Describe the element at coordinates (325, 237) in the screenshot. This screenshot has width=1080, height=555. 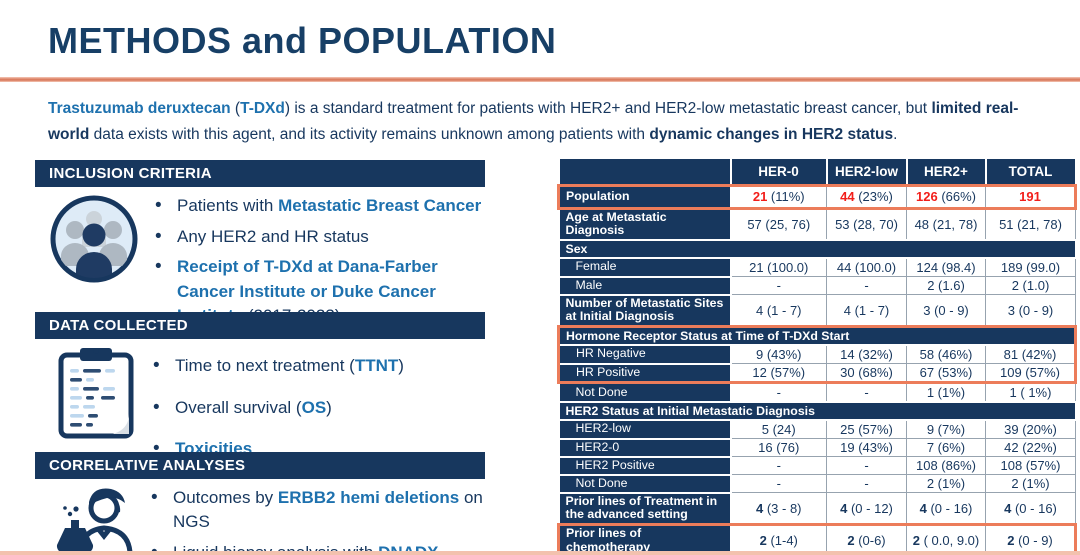
I see `bullet-item: • Any HER2 and HR status` at that location.